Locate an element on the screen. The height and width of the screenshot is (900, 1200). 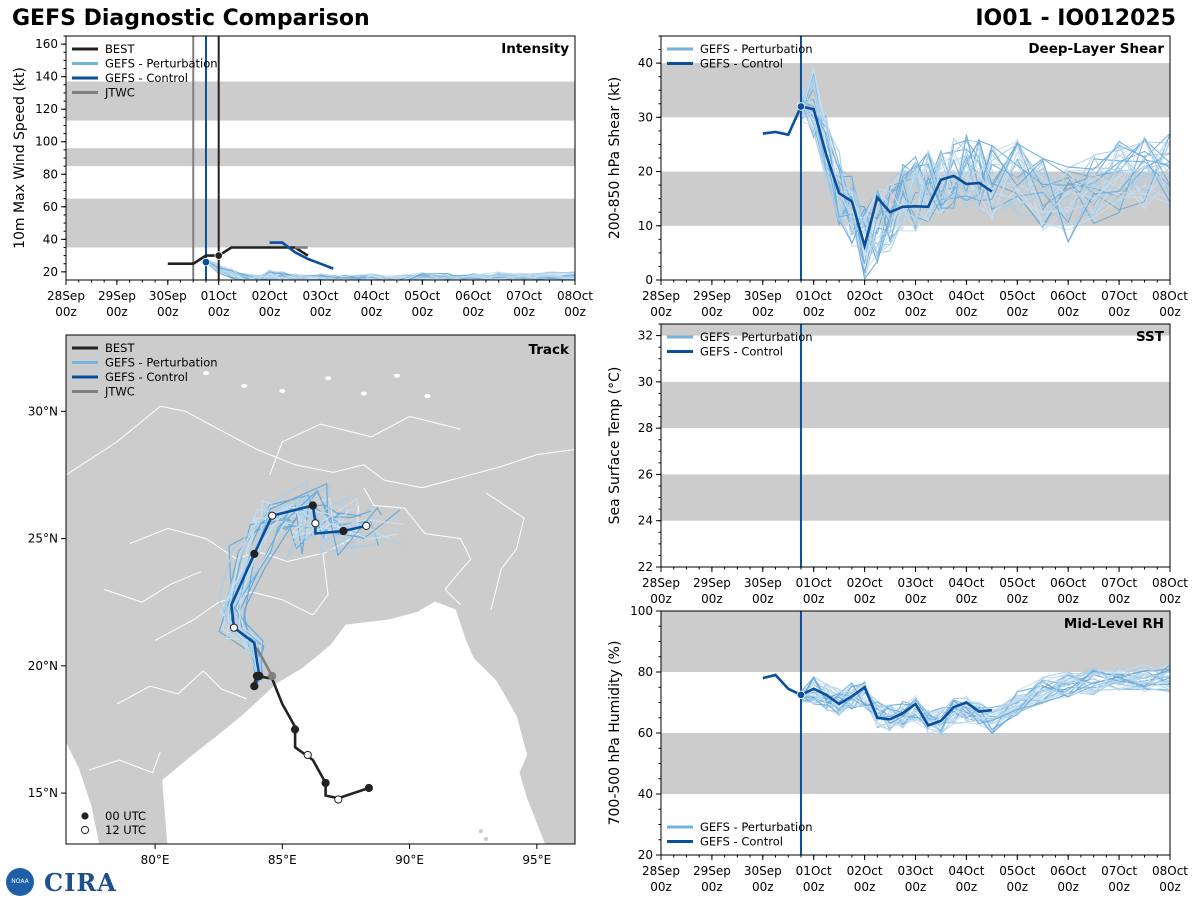
track-xtick-label: 85°E is located at coordinates (282, 860).